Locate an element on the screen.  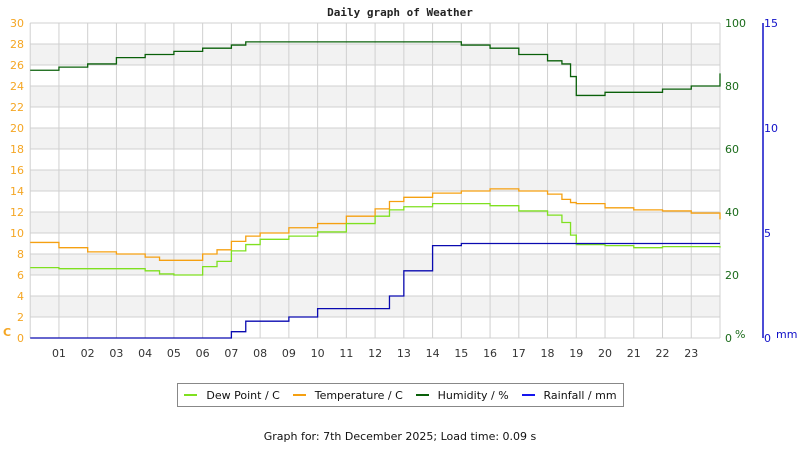
dew-point-line is located at coordinates (375, 239).